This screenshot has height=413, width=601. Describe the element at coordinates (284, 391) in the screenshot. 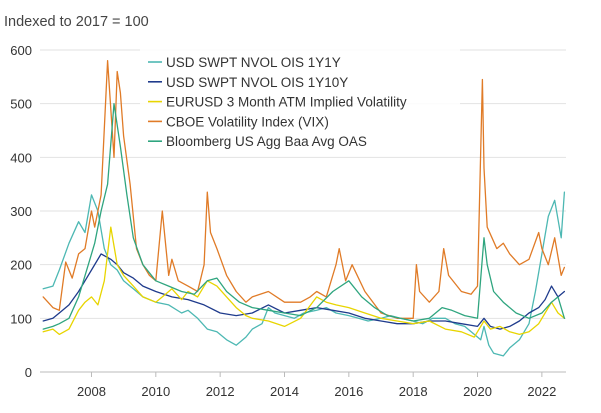

I see `x-tick-label: 2014` at that location.